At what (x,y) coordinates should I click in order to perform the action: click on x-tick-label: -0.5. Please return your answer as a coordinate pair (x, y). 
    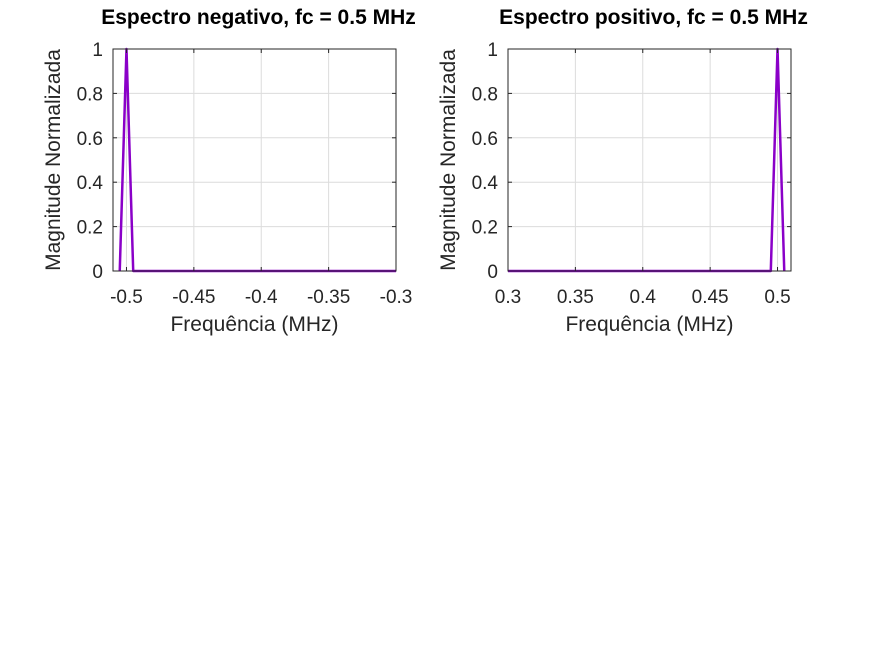
    Looking at the image, I should click on (126, 297).